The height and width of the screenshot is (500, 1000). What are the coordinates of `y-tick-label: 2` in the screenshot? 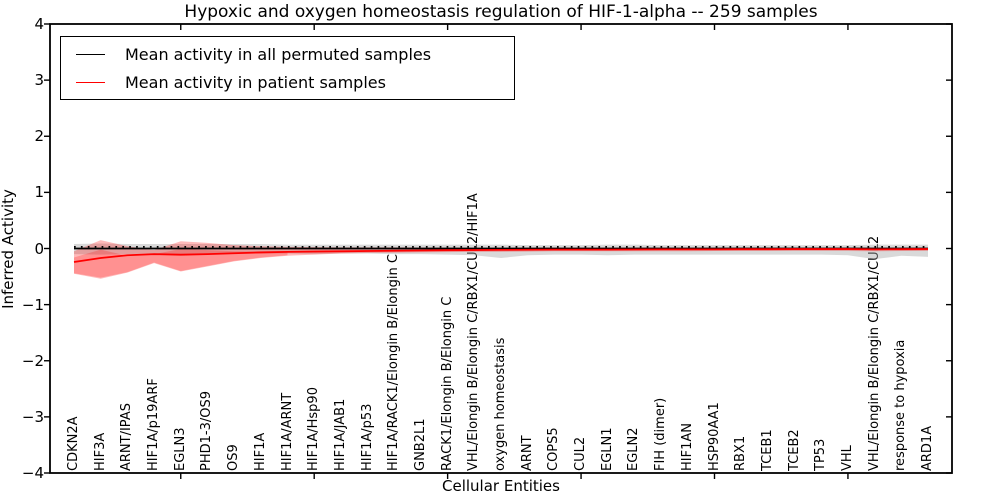 It's located at (39, 136).